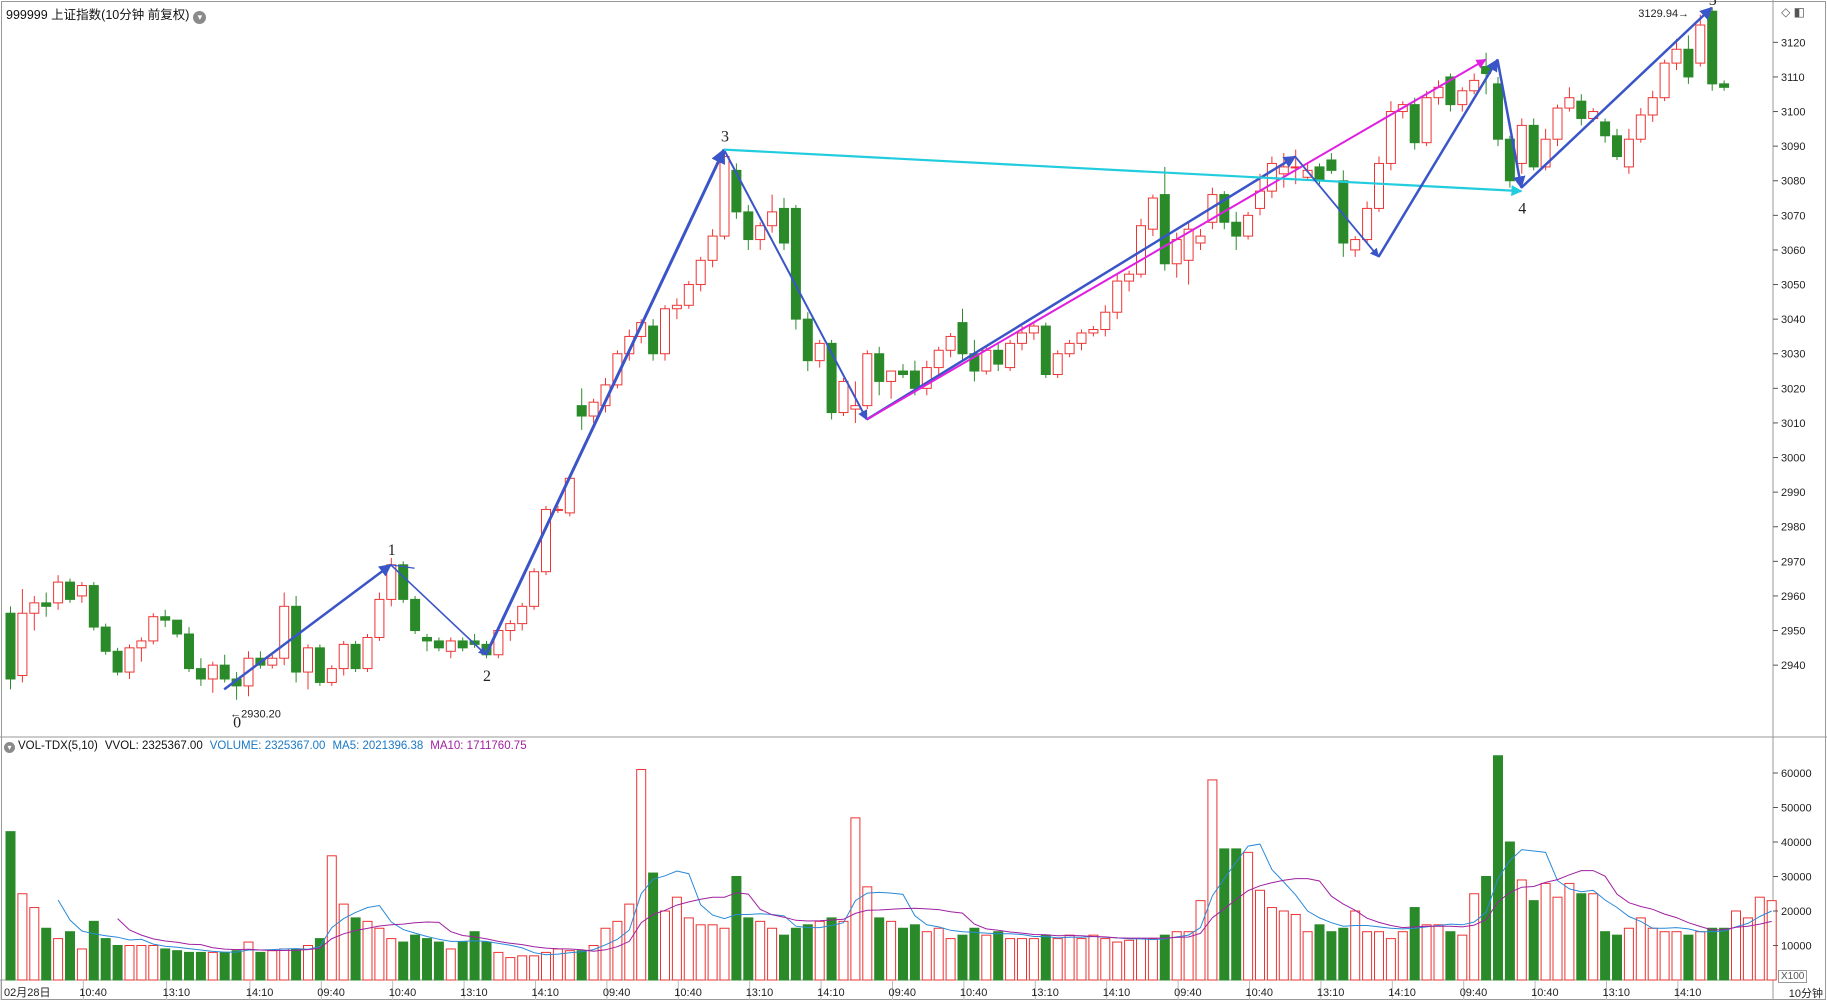 This screenshot has width=1827, height=1001. I want to click on volume-value: VOLUME: 2325367.00, so click(267, 746).